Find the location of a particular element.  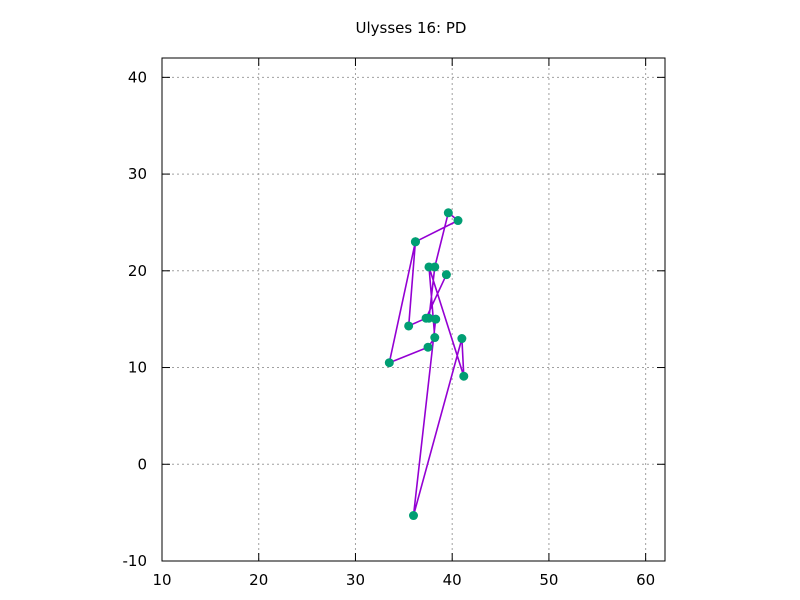

y-tick-label: 10 is located at coordinates (137, 368).